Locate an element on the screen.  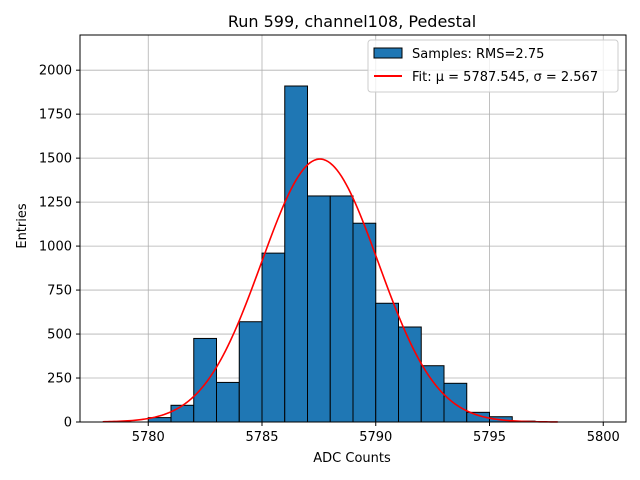
y-tick-label: 1750 is located at coordinates (55, 115).